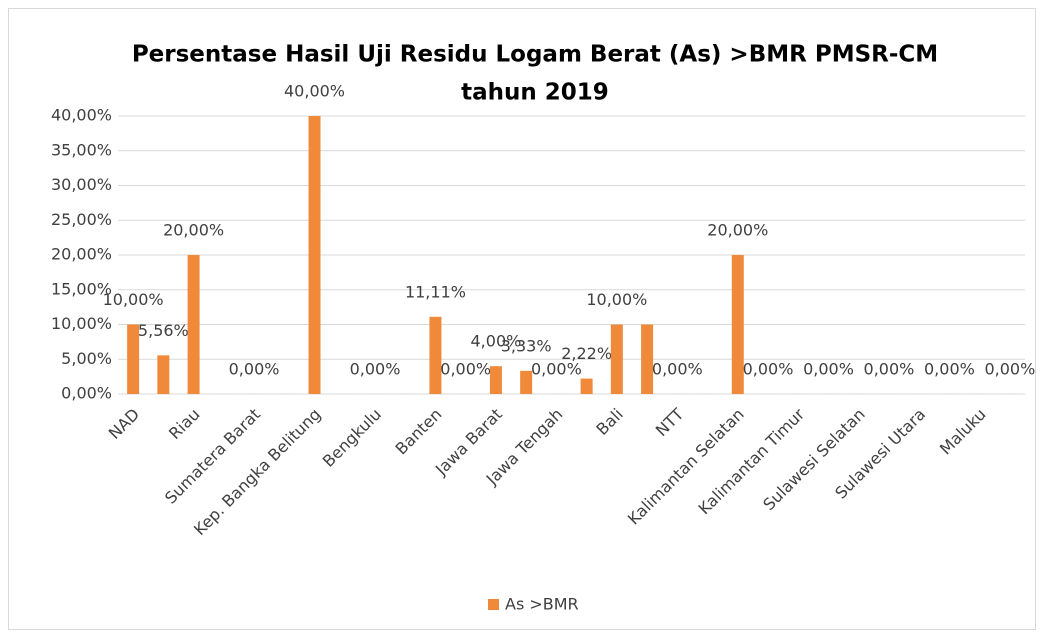  What do you see at coordinates (535, 93) in the screenshot?
I see `chart-title: tahun 2019` at bounding box center [535, 93].